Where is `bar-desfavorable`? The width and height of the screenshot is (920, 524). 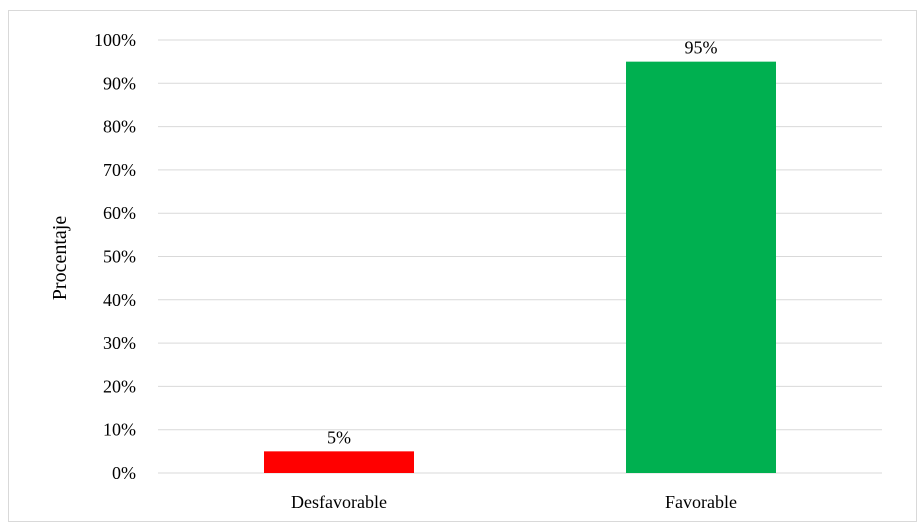 bar-desfavorable is located at coordinates (339, 462).